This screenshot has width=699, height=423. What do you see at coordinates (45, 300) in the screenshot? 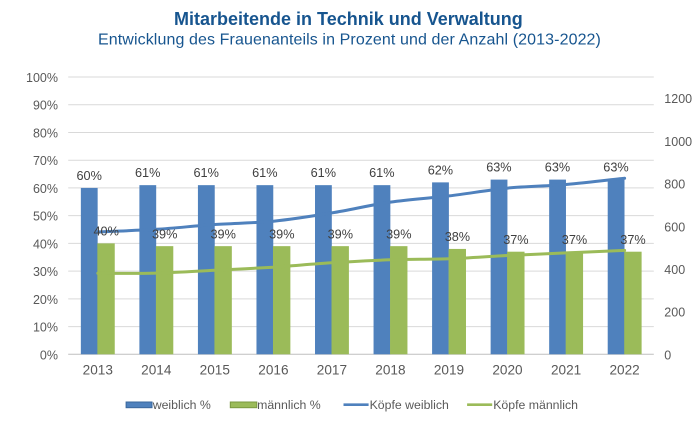
I see `svg-text: 20%` at bounding box center [45, 300].